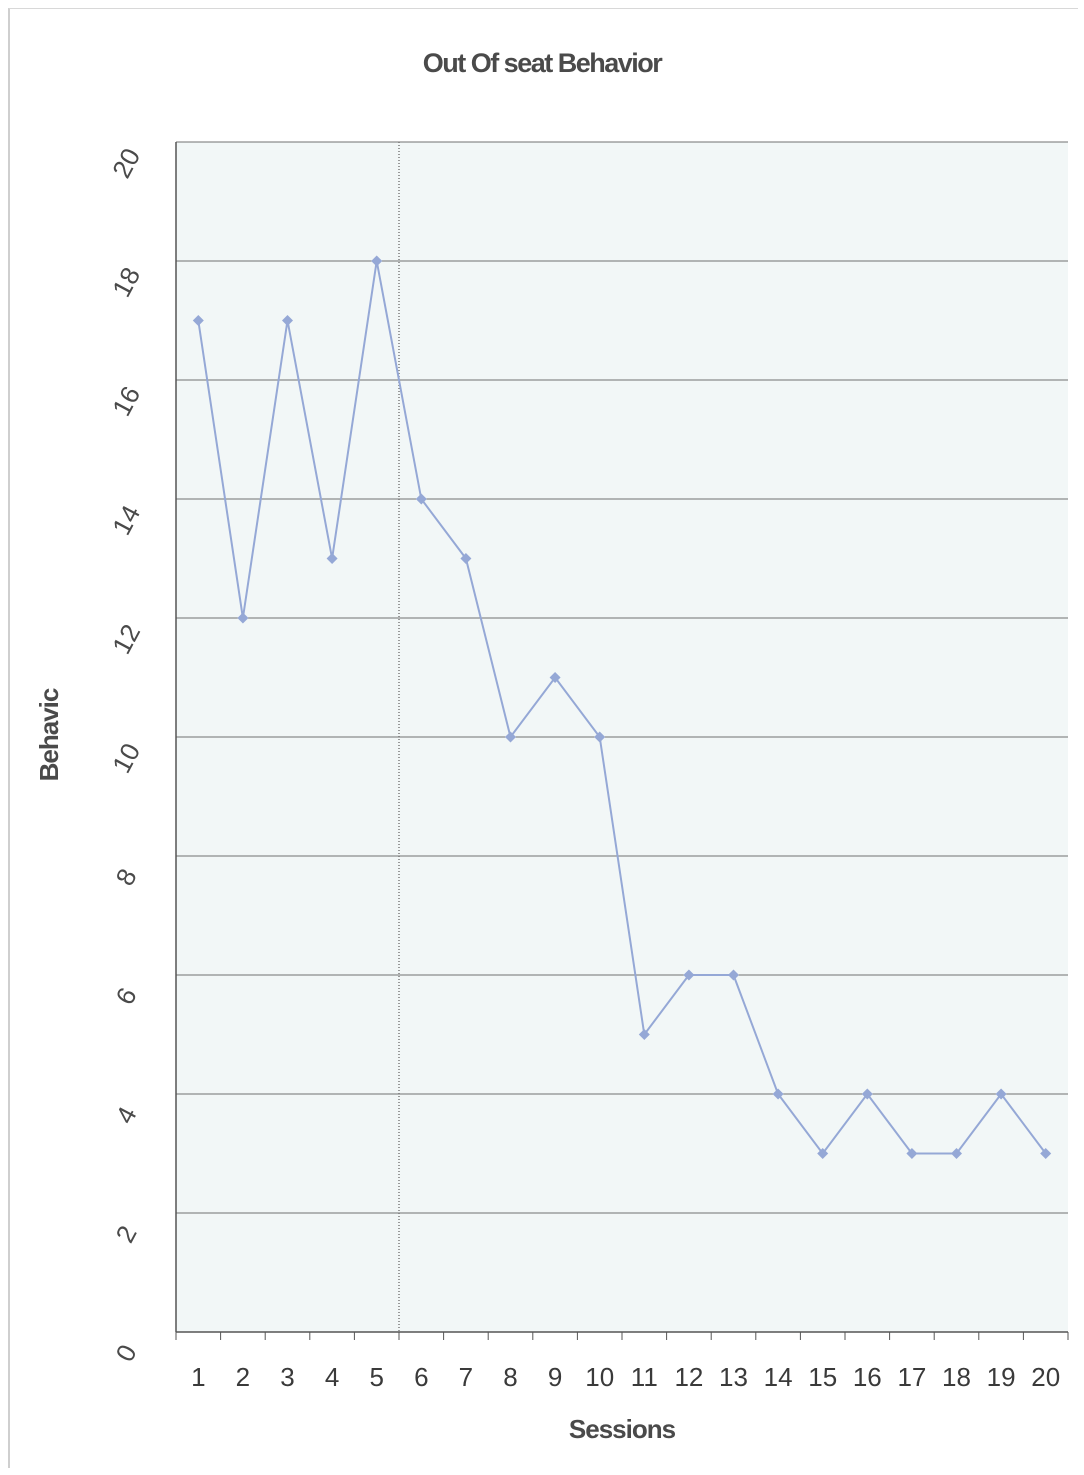 The width and height of the screenshot is (1084, 1475). What do you see at coordinates (956, 1377) in the screenshot?
I see `x-tick-label: 18` at bounding box center [956, 1377].